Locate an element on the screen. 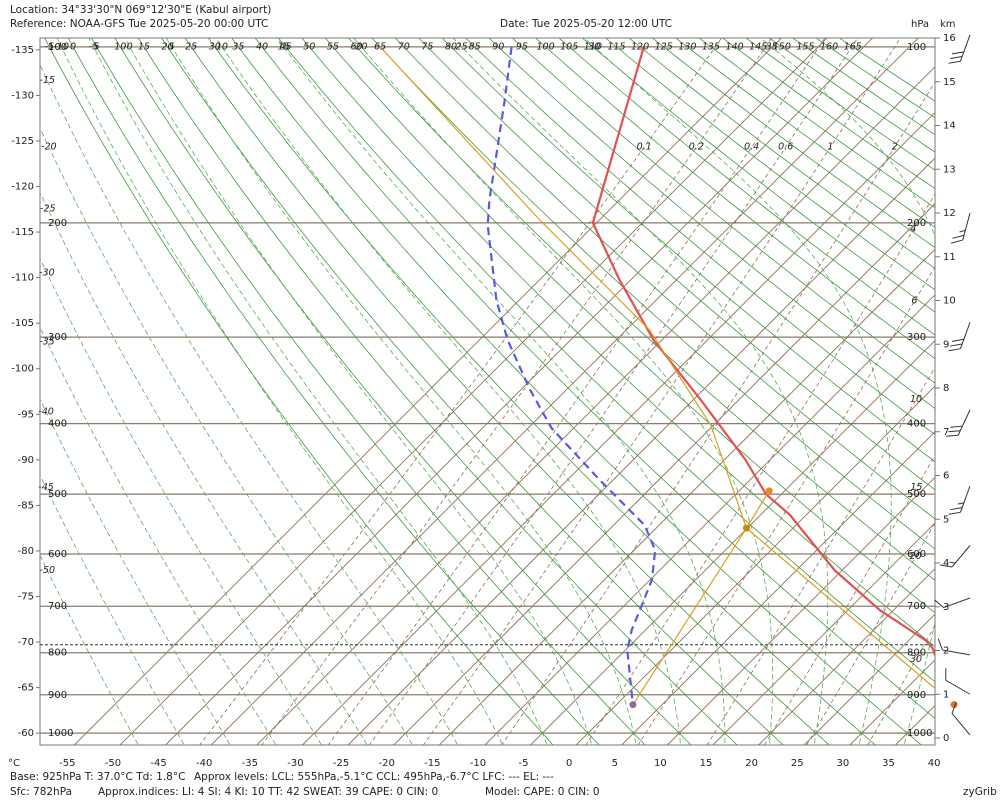  left-tick-label: -125 is located at coordinates (22, 141).